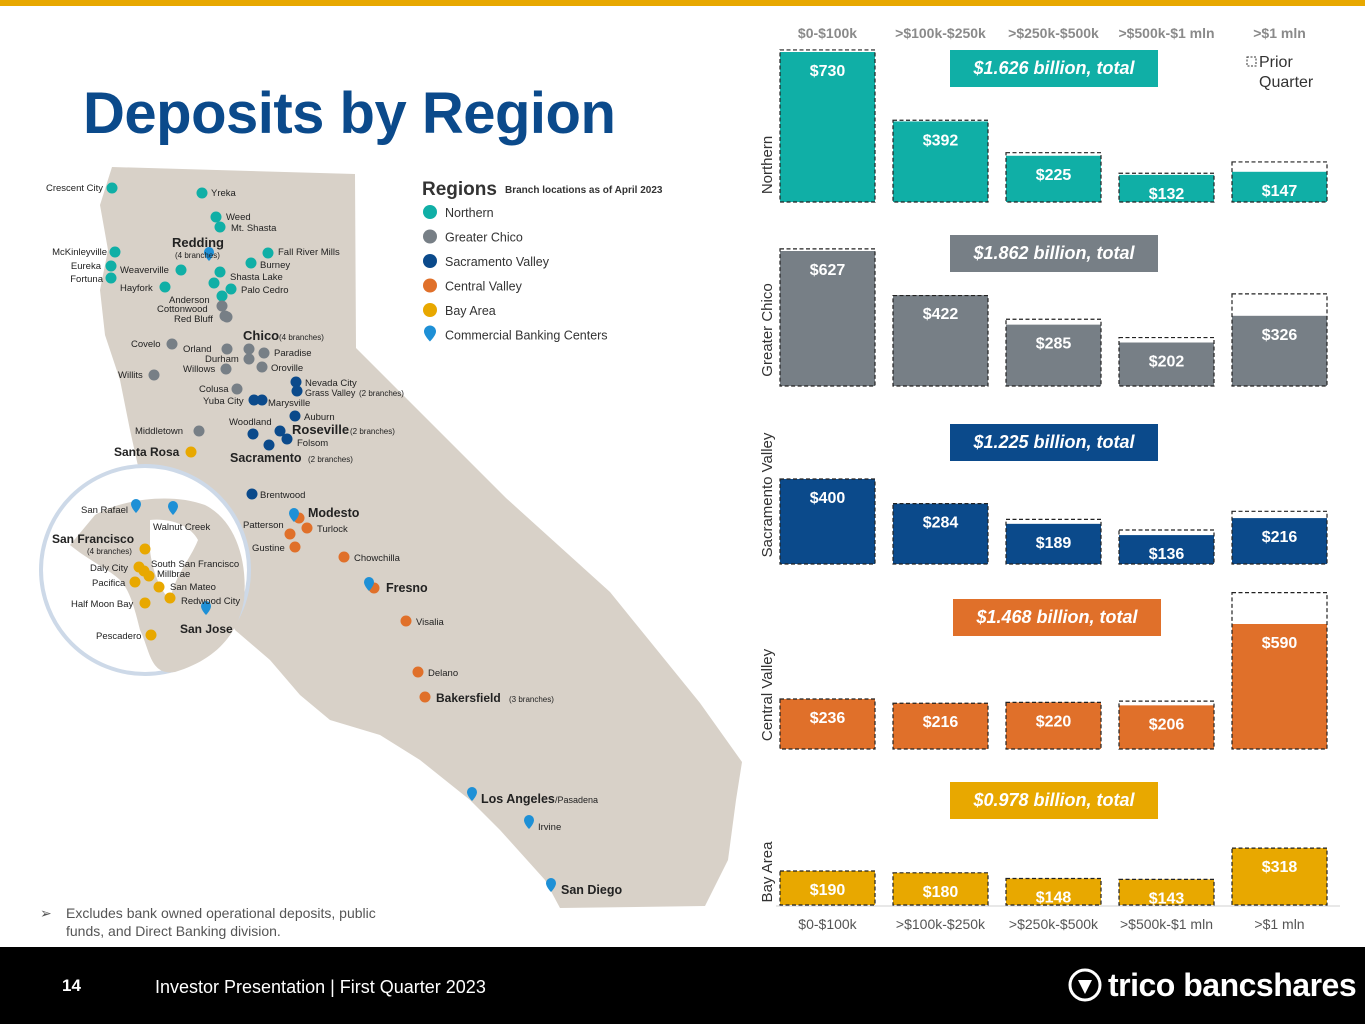 The height and width of the screenshot is (1024, 1365). I want to click on bar-value-label: $326, so click(1280, 335).